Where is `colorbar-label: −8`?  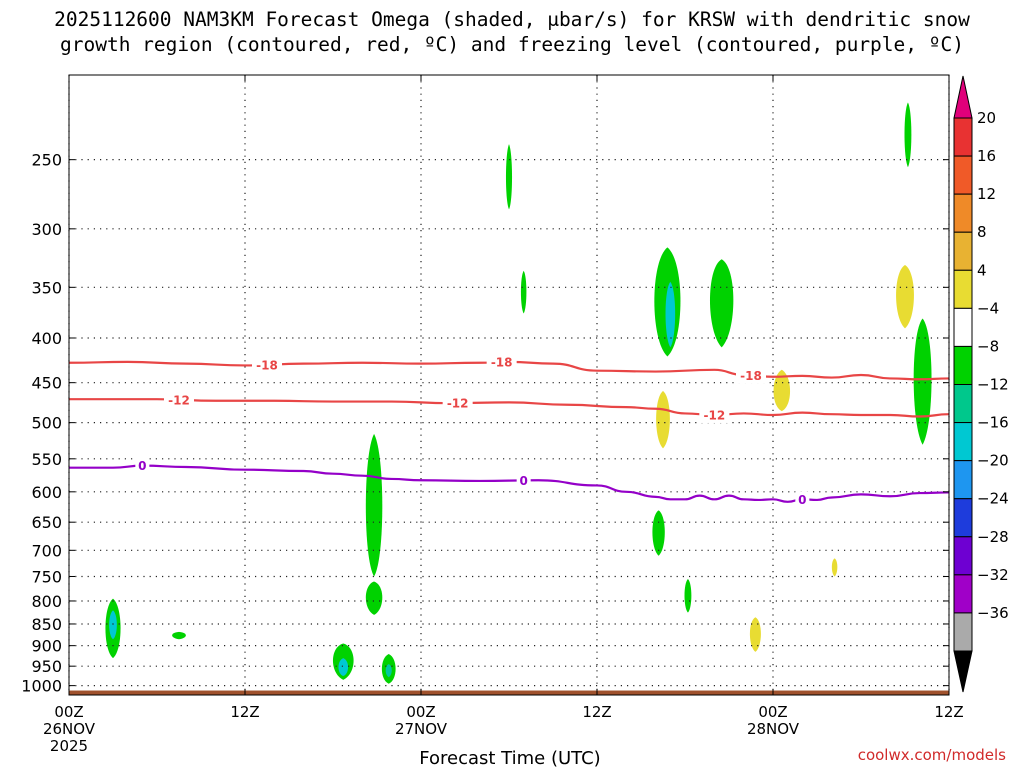 colorbar-label: −8 is located at coordinates (988, 346).